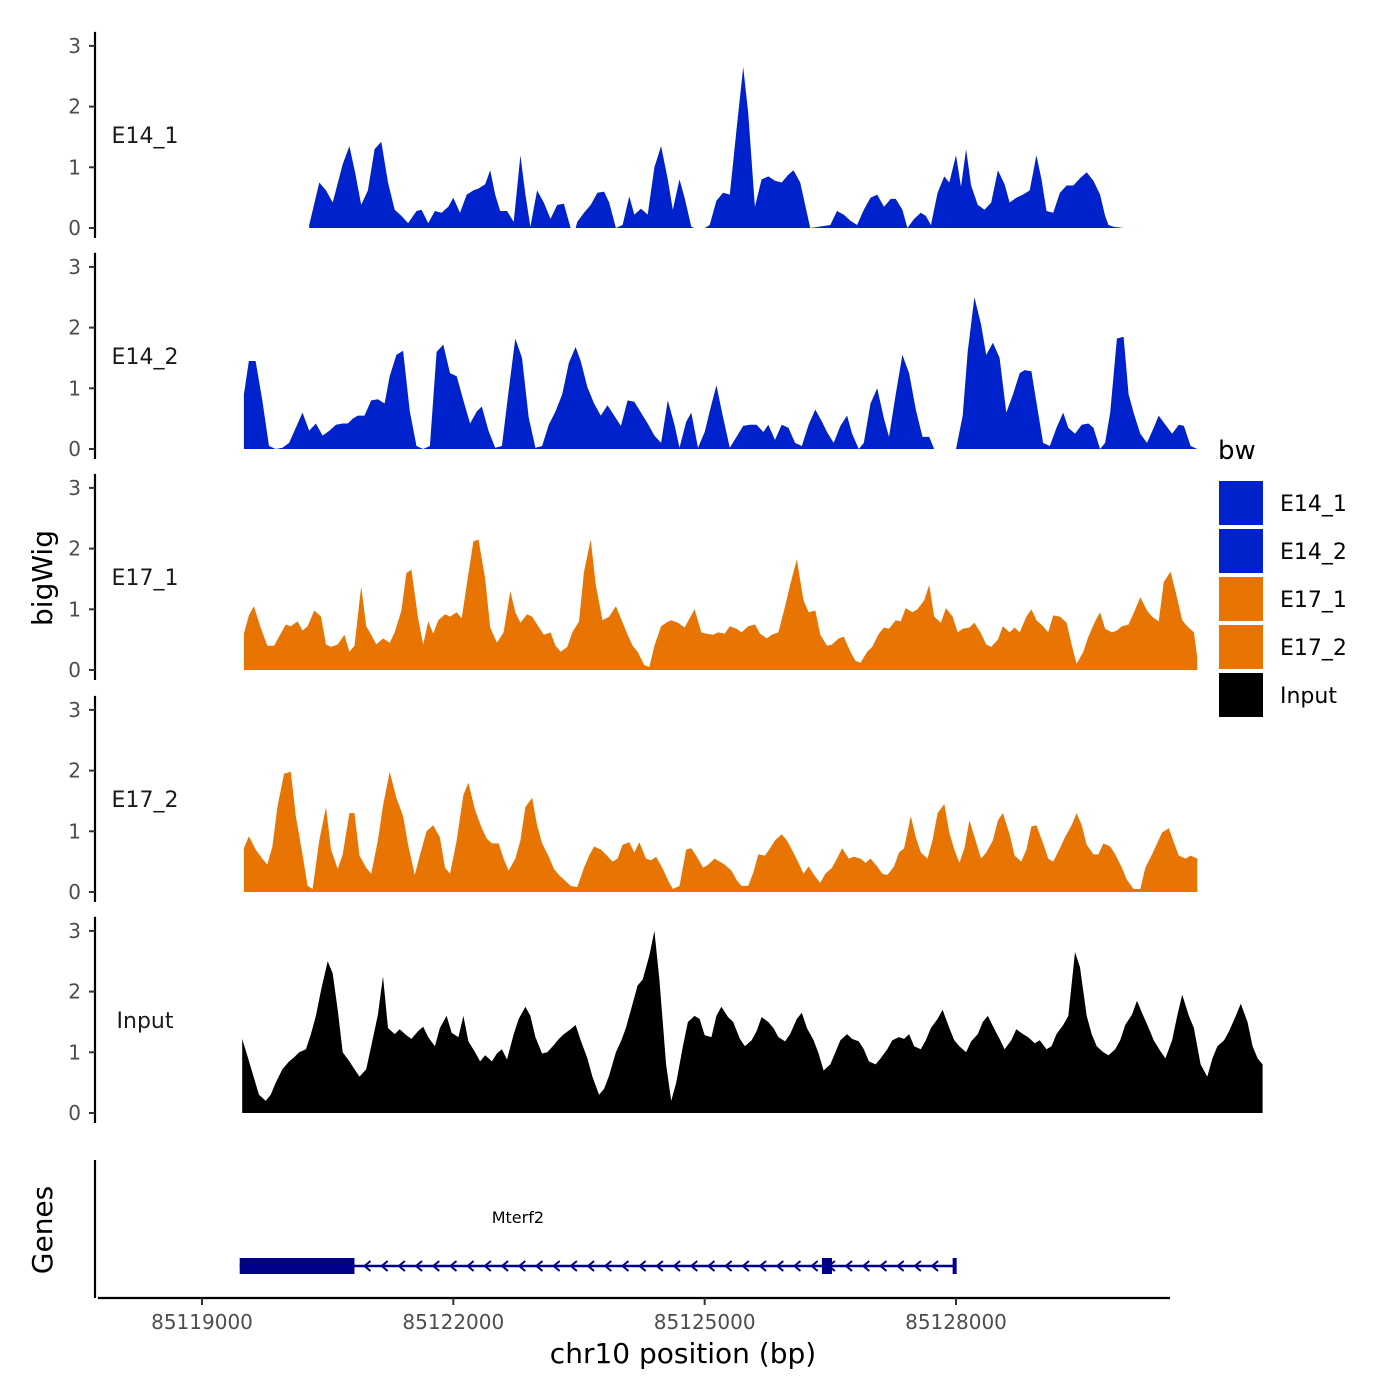 Image resolution: width=1400 pixels, height=1400 pixels. Describe the element at coordinates (145, 136) in the screenshot. I see `track-label: E14_1` at that location.